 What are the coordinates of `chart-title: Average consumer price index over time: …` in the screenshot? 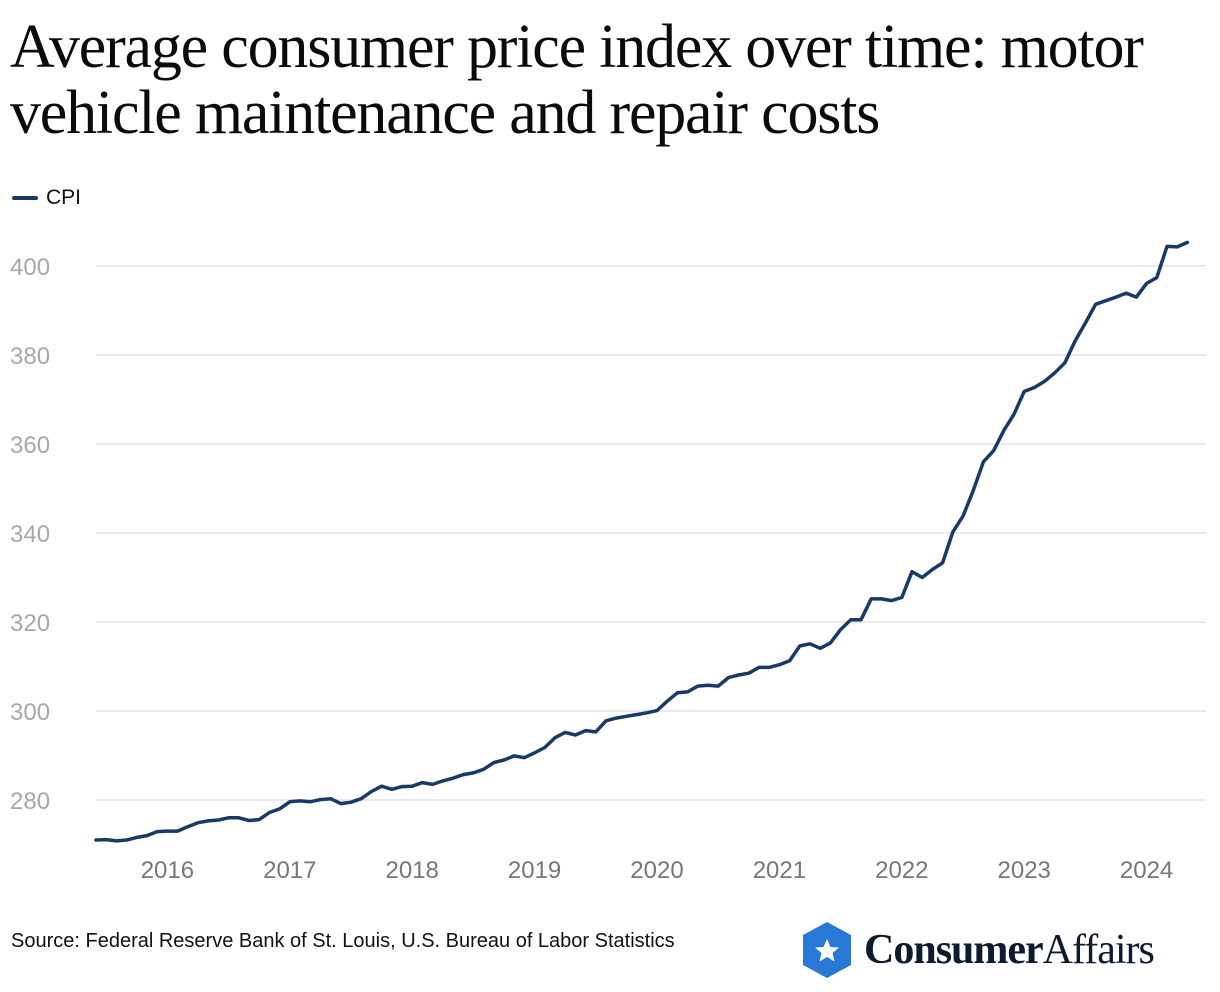 It's located at (577, 80).